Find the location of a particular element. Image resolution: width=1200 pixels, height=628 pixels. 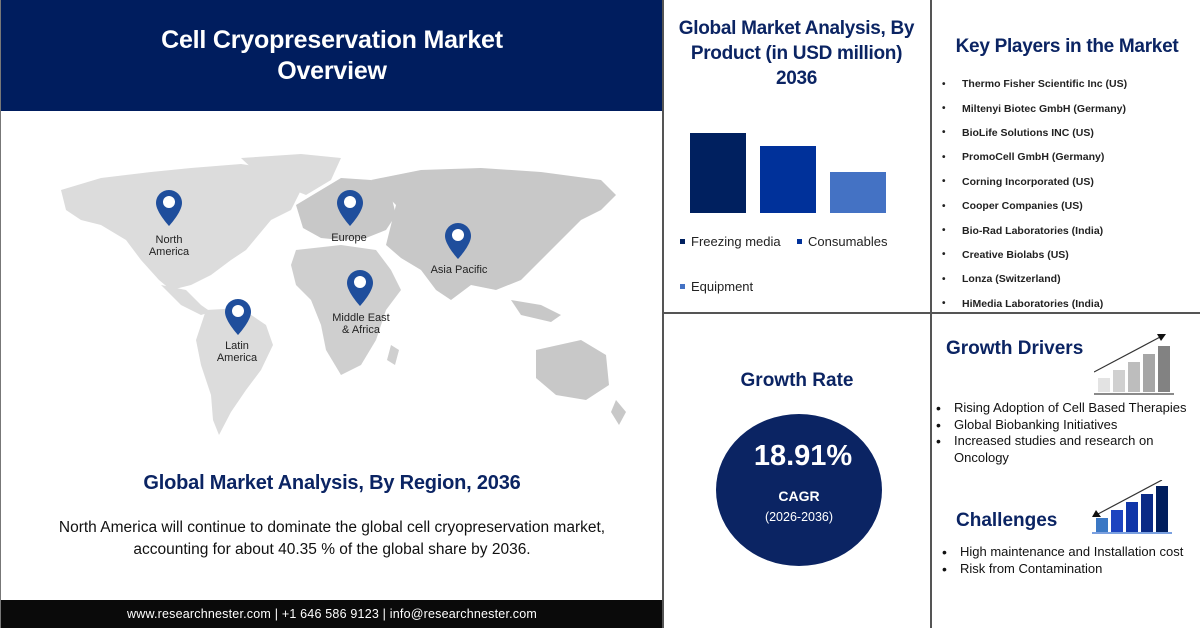

list-item: • HiMedia Laboratories (India) is located at coordinates (1023, 303).